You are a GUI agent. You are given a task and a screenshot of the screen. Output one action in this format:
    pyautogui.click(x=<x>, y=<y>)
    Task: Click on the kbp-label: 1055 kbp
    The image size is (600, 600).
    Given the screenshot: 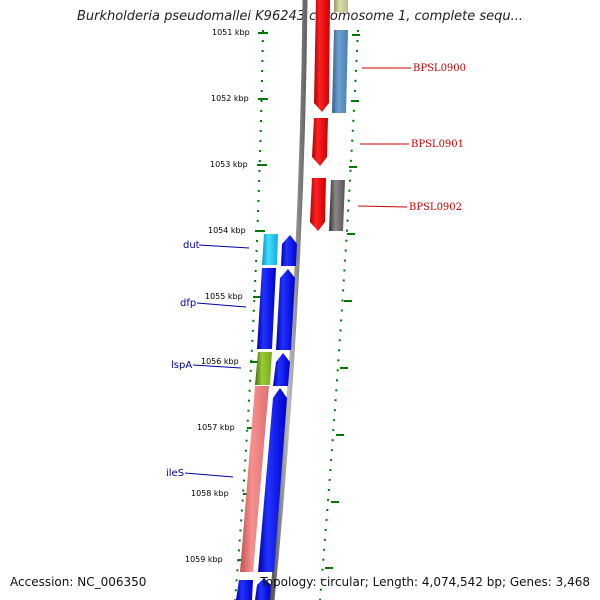 What is the action you would take?
    pyautogui.click(x=224, y=296)
    